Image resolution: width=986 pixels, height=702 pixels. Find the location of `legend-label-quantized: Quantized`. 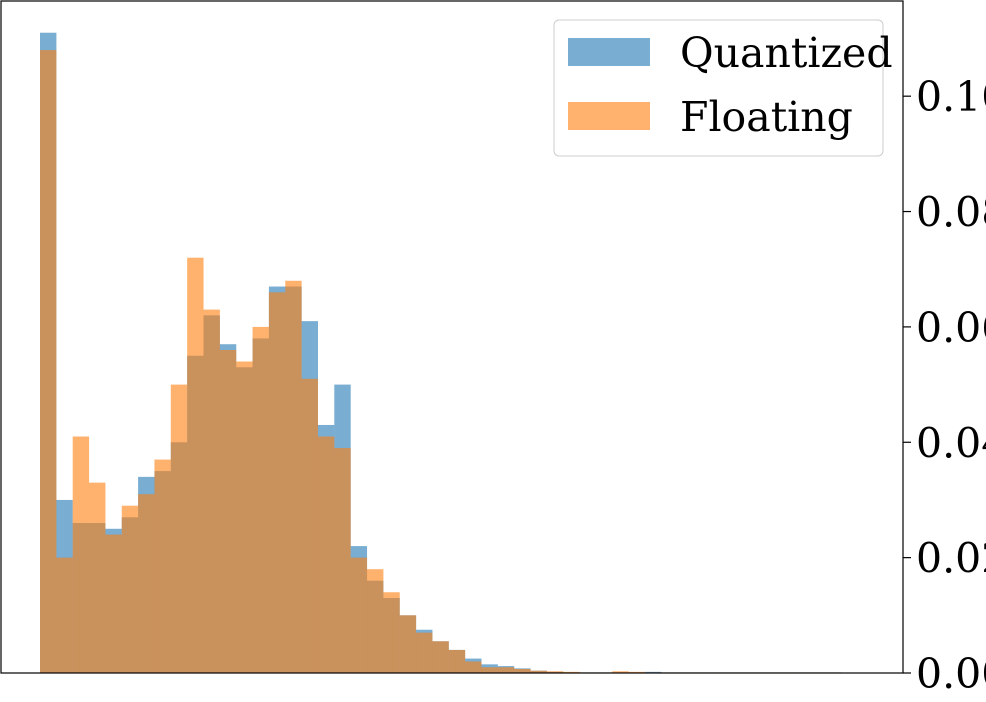

legend-label-quantized: Quantized is located at coordinates (786, 53).